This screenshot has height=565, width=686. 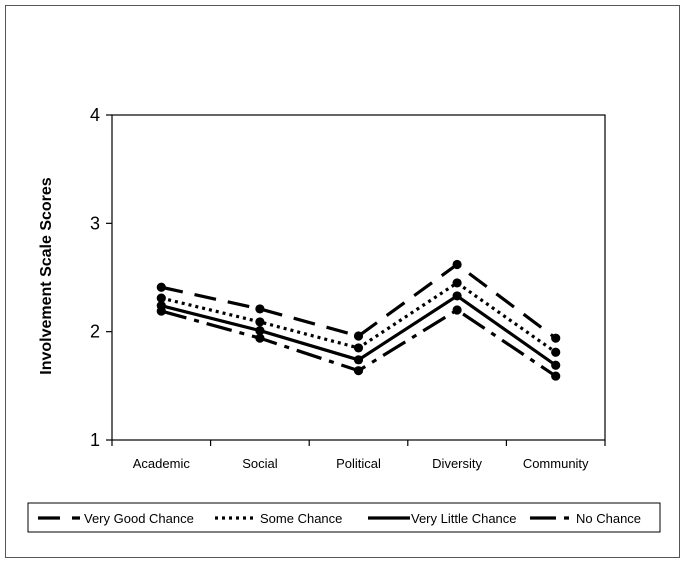 I want to click on y-tick-label: 2, so click(x=95, y=332).